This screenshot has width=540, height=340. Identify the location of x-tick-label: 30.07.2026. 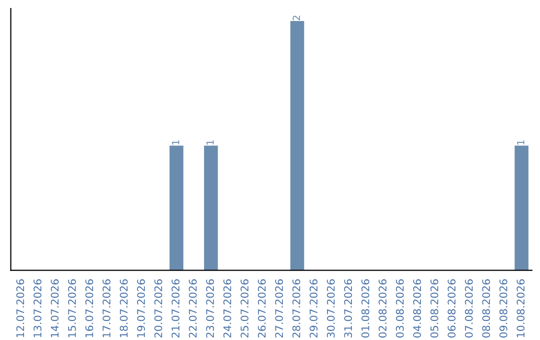
(330, 308).